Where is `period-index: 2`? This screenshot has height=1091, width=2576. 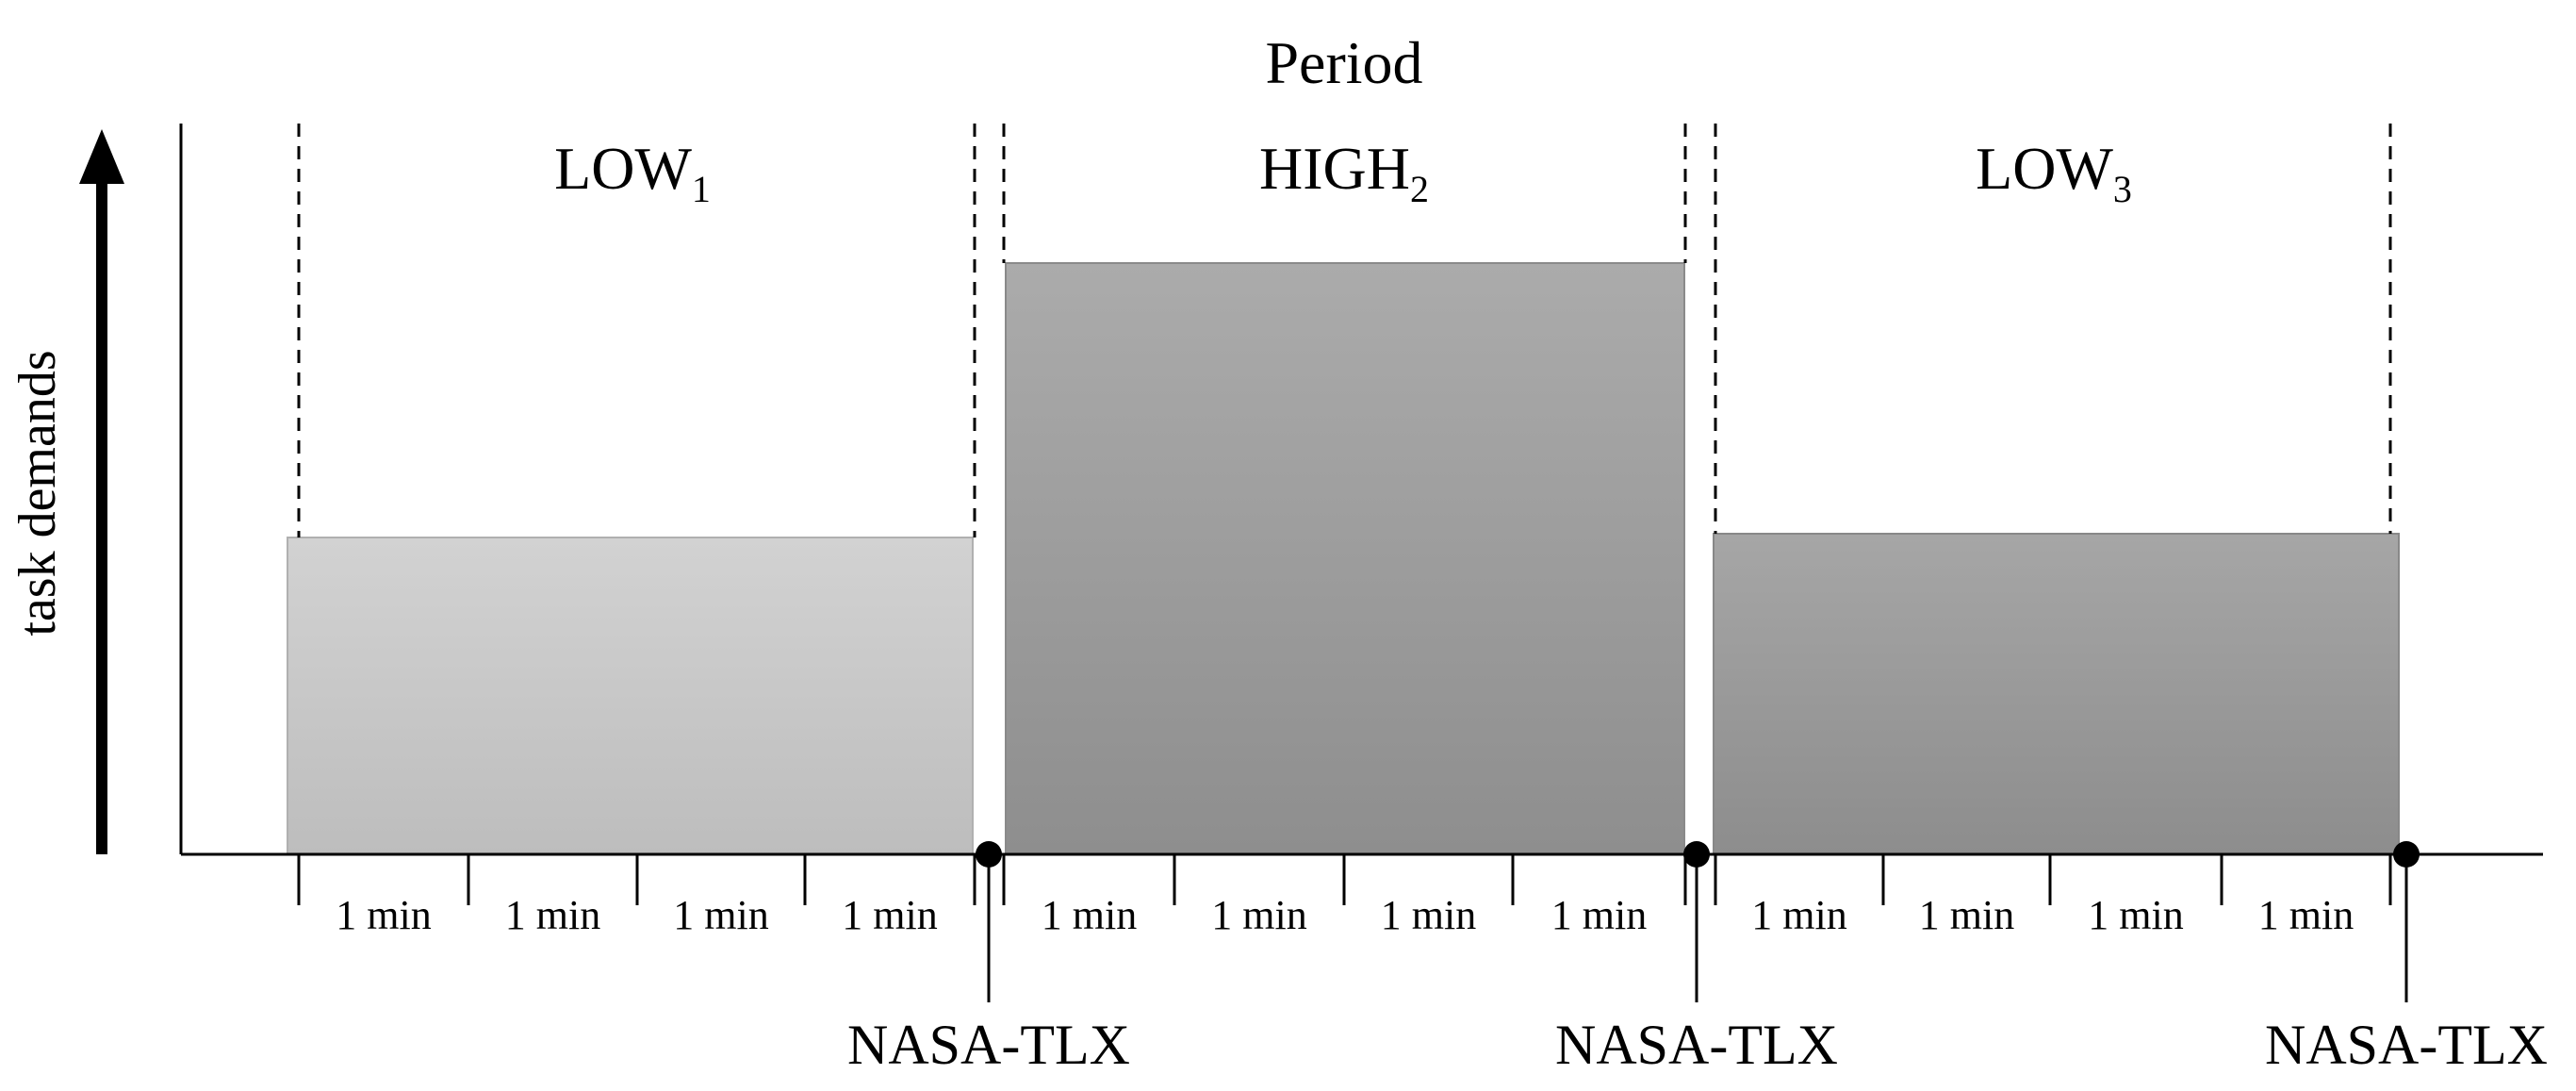
period-index: 2 is located at coordinates (1419, 189).